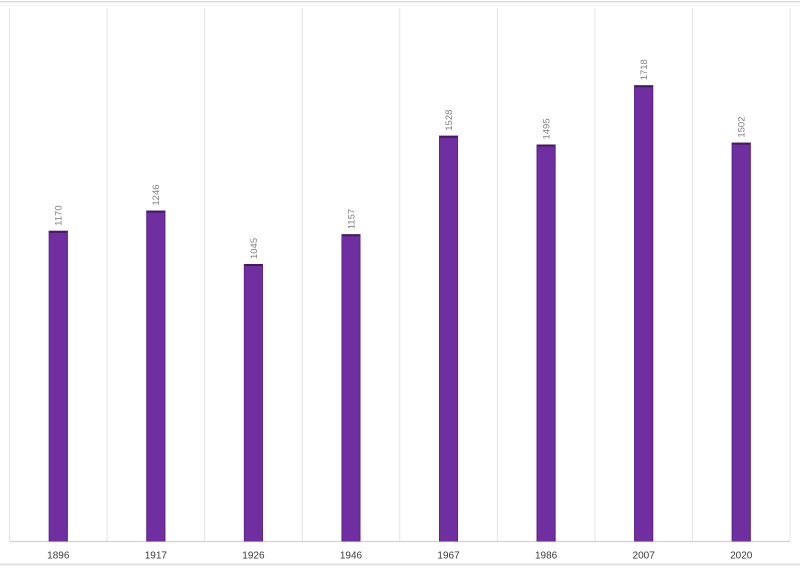  I want to click on svg-text: 1157, so click(351, 219).